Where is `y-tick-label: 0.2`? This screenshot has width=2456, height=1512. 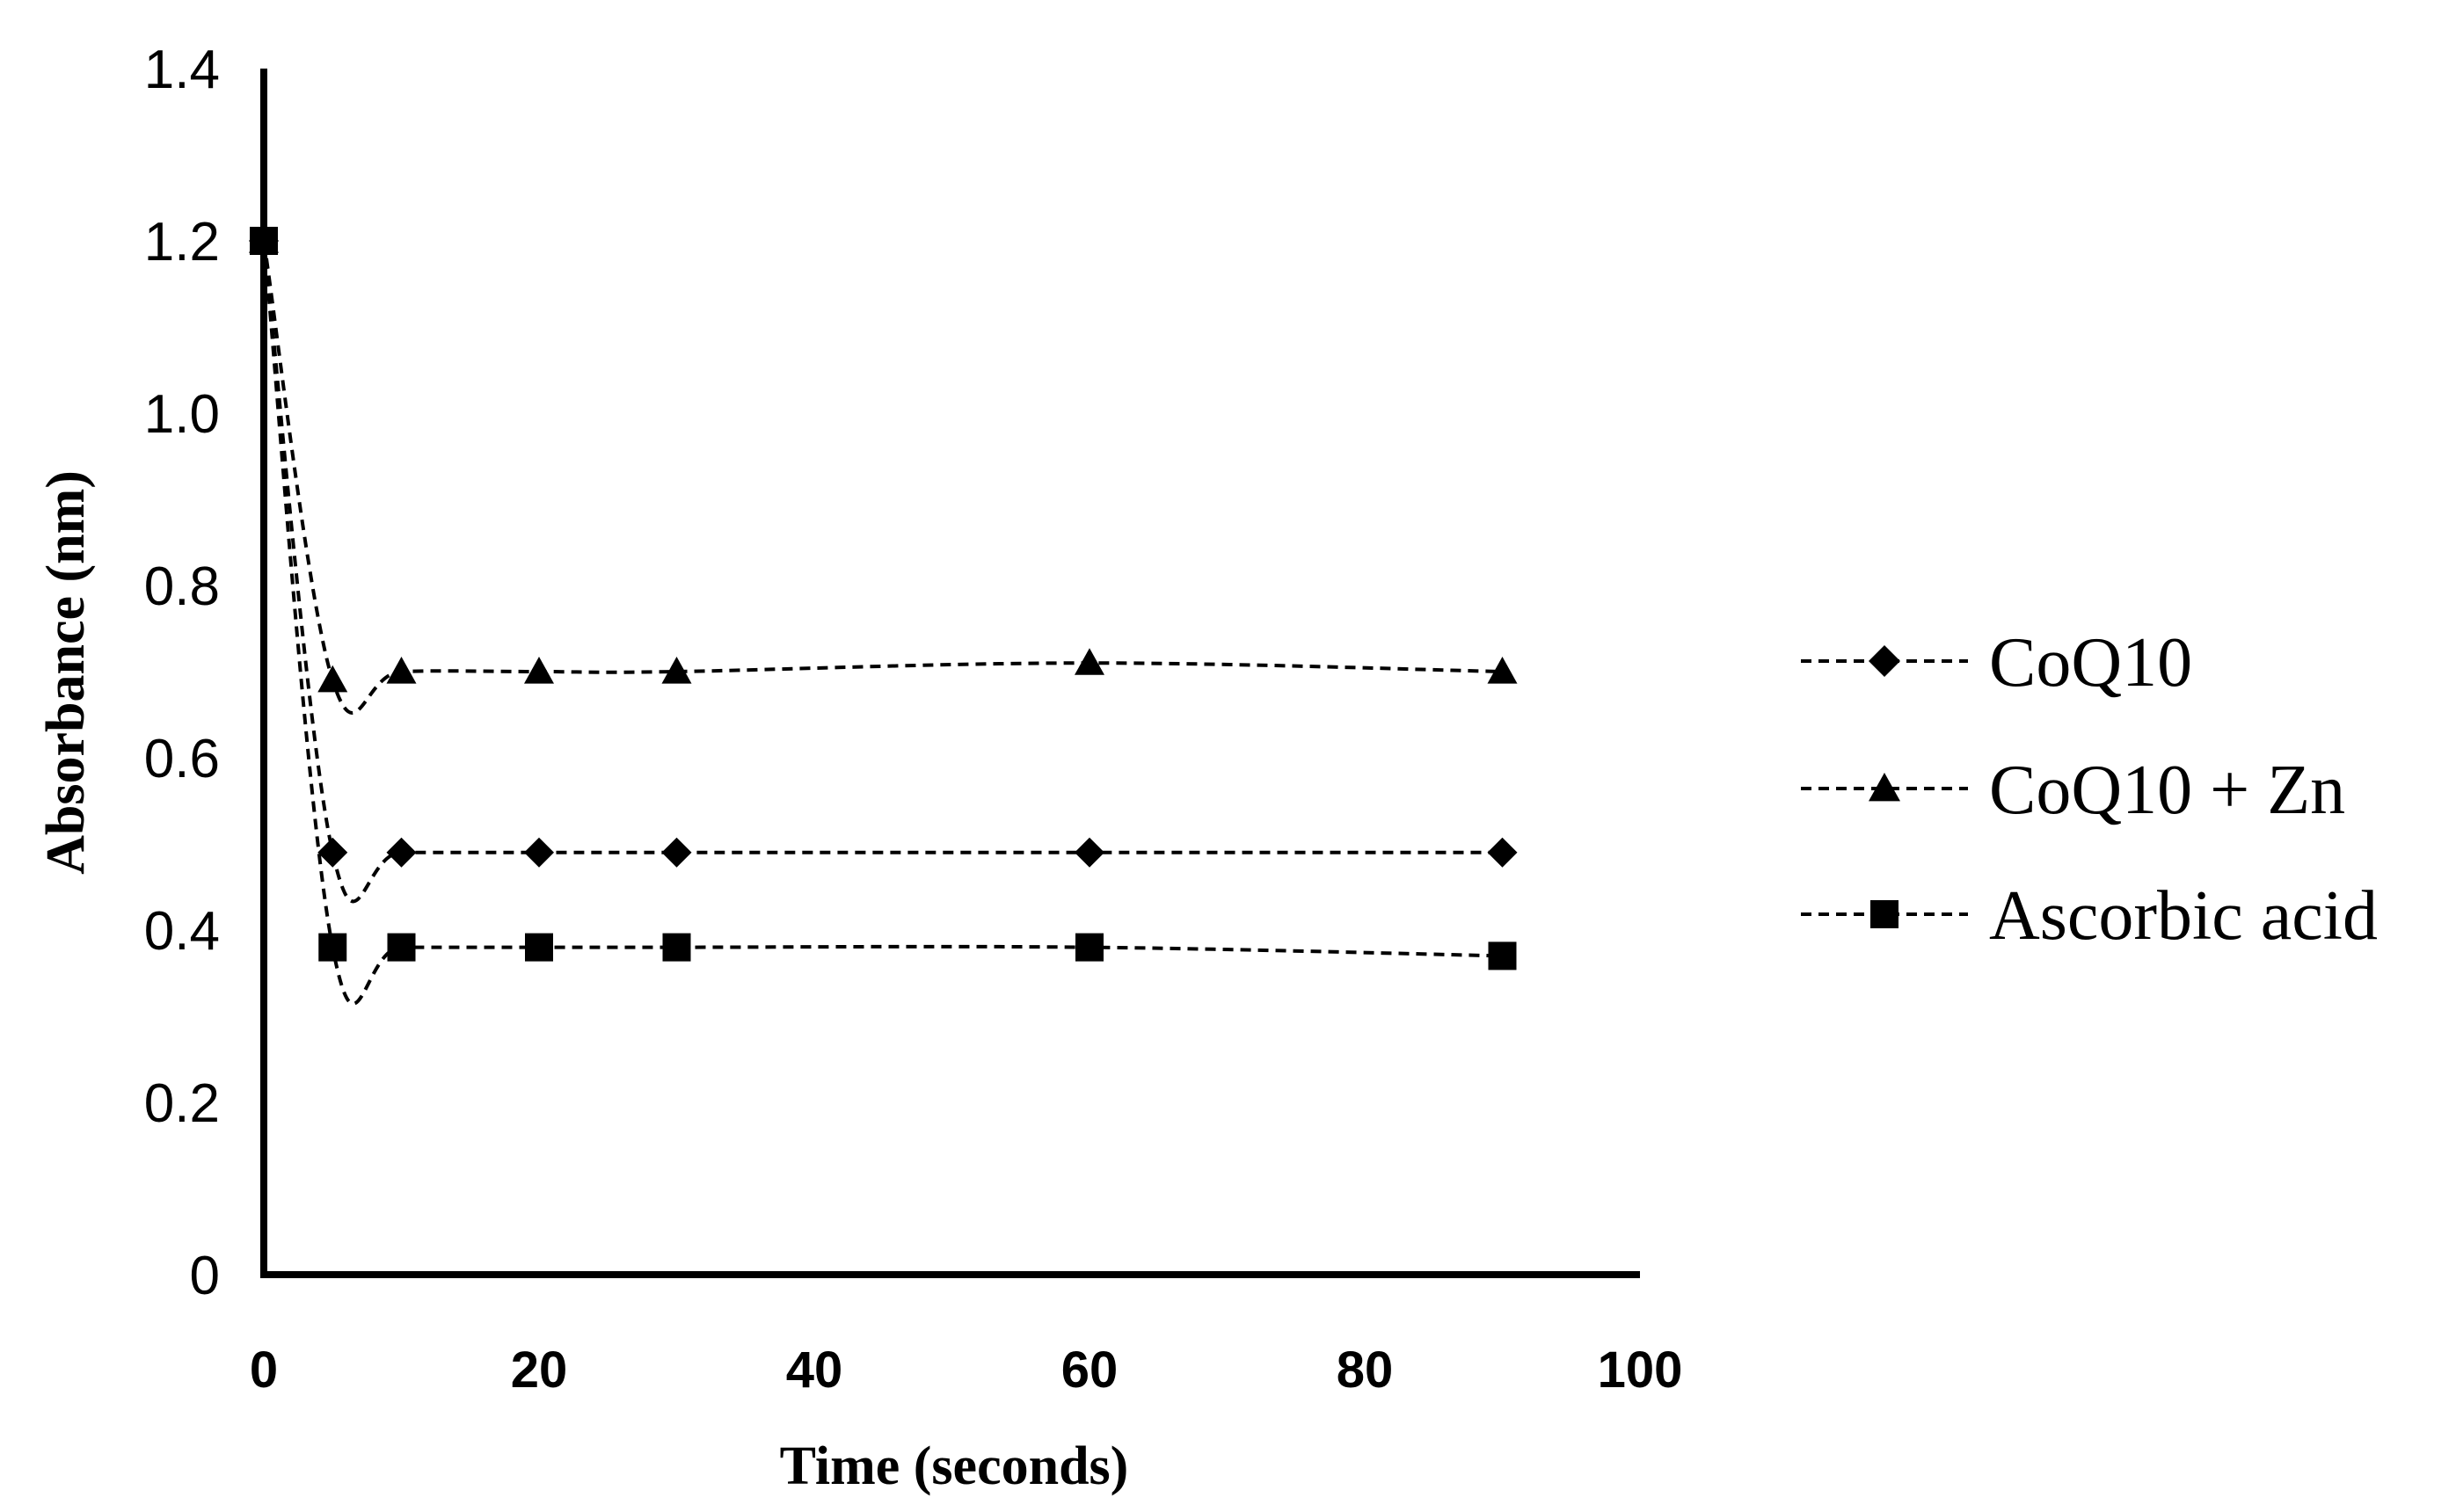
y-tick-label: 0.2 is located at coordinates (182, 1104).